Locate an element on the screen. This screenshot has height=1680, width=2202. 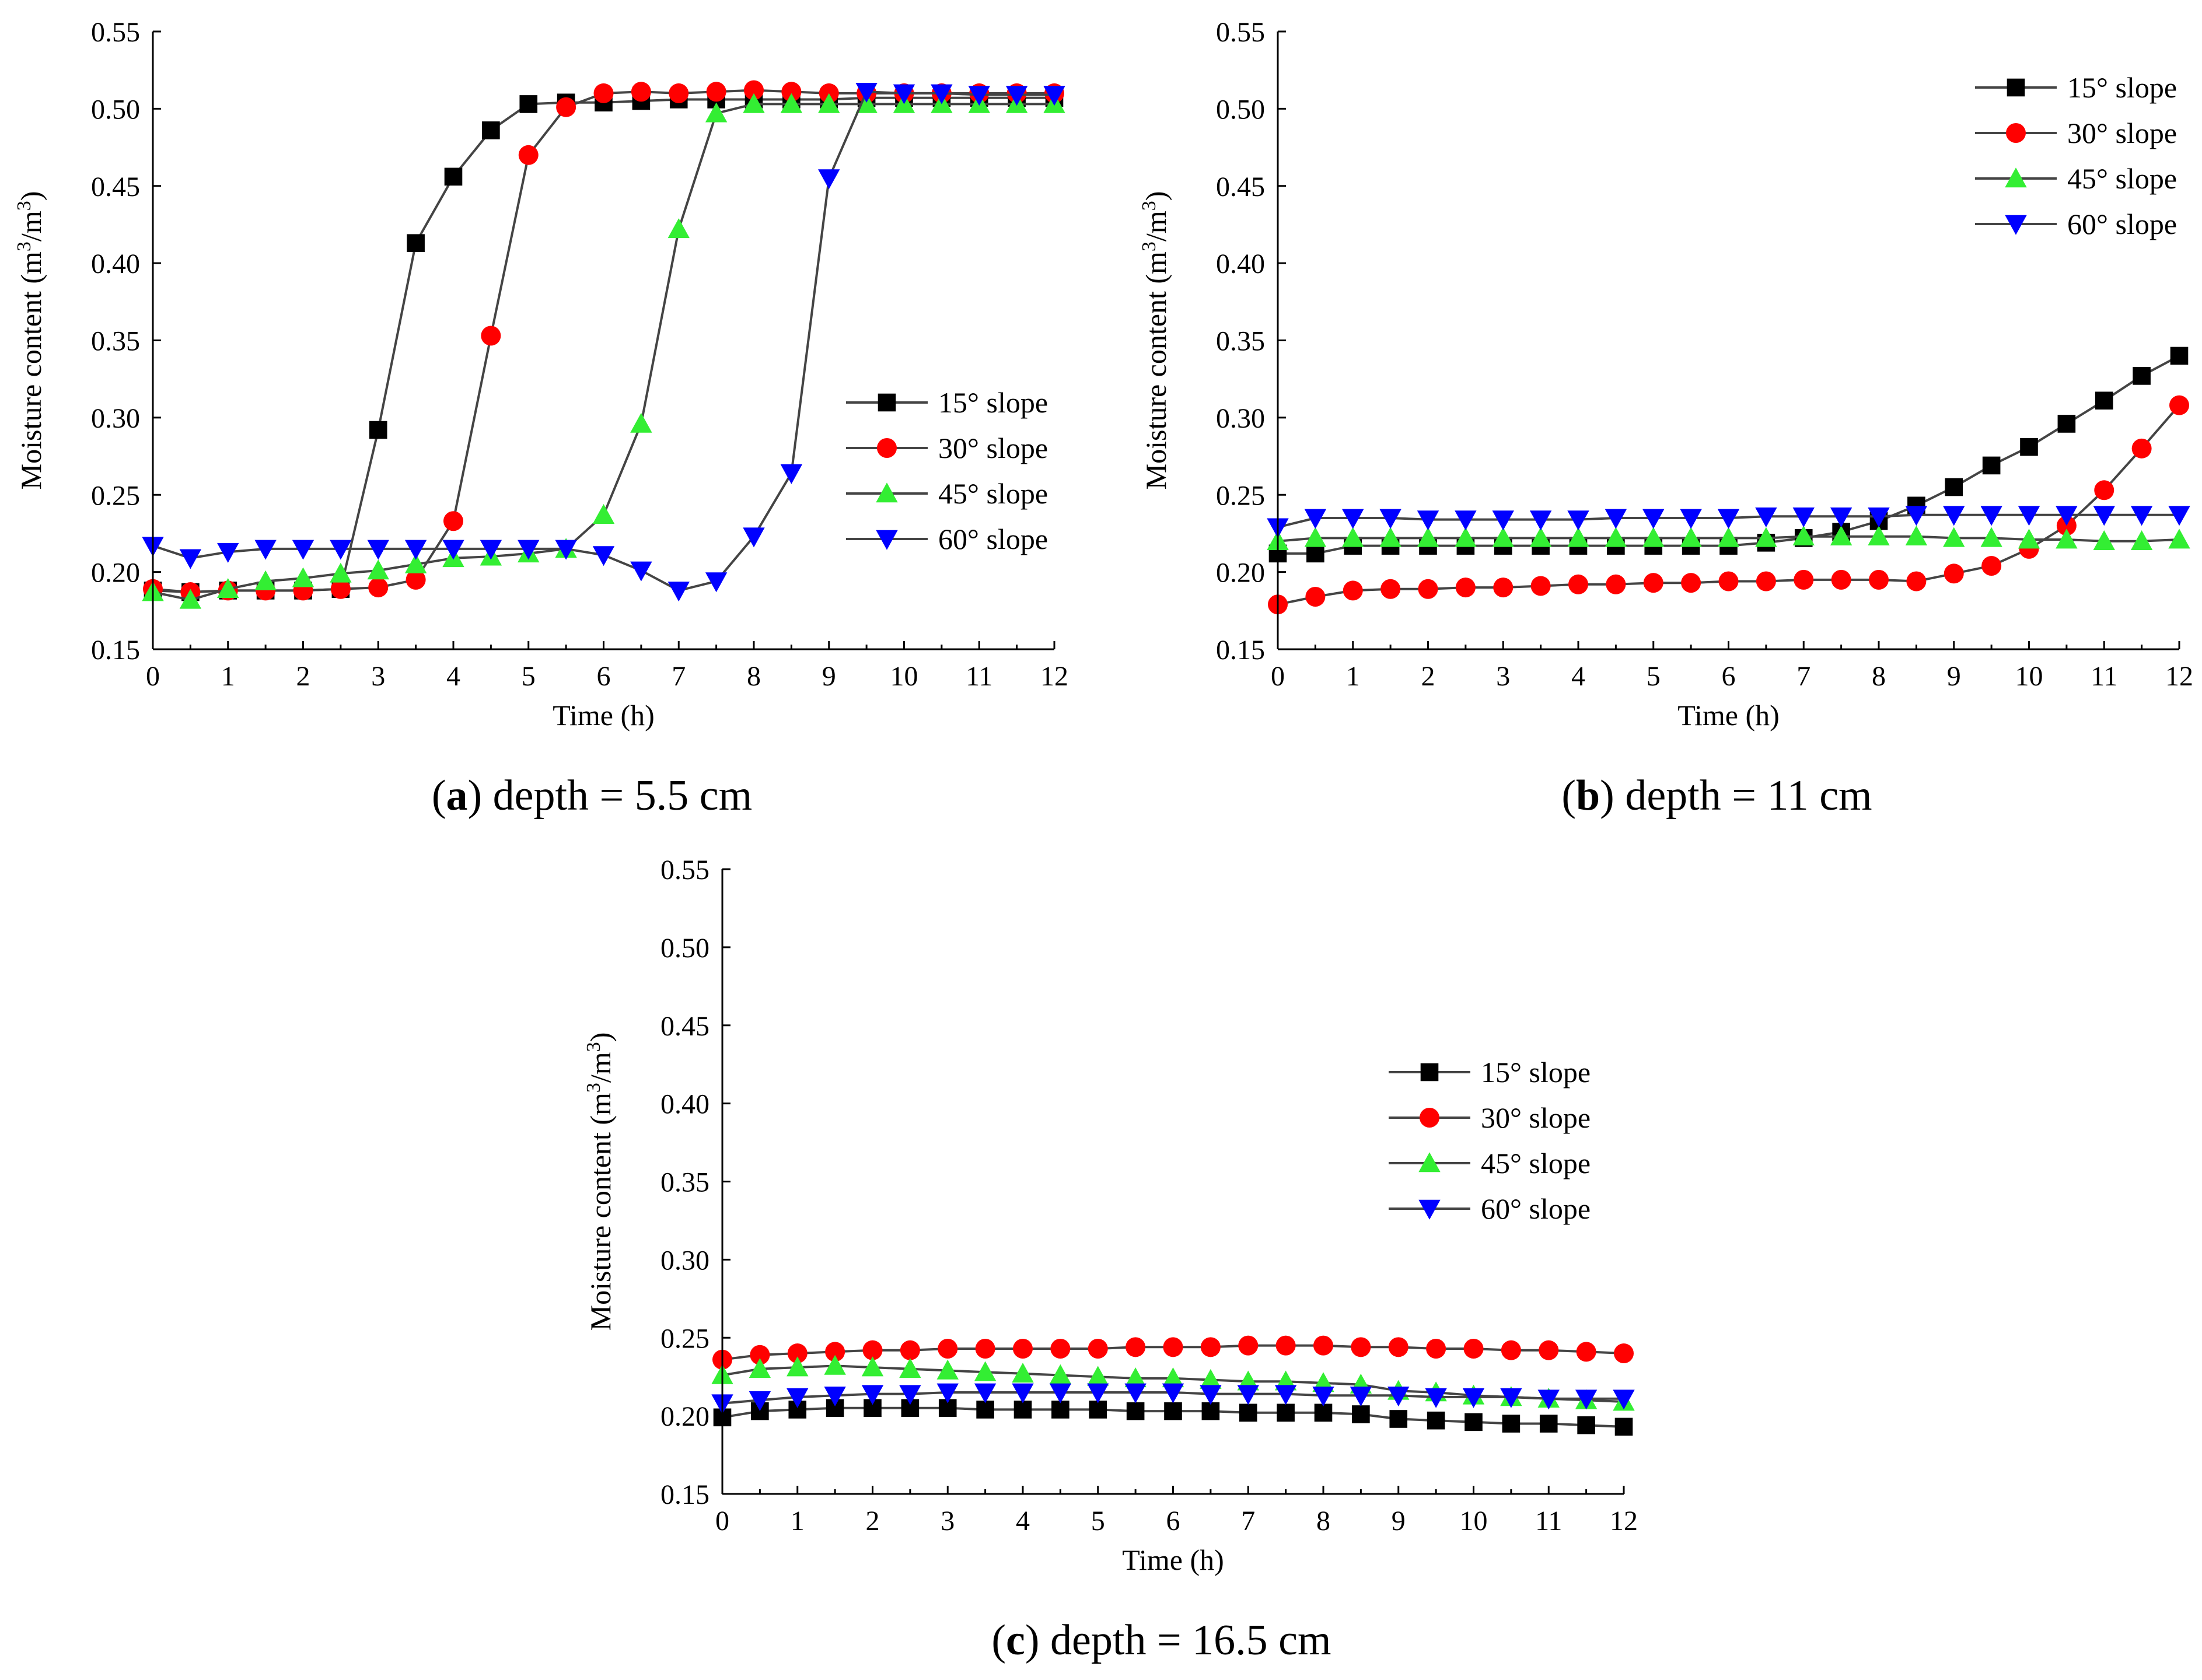
legend-item-s30: 30° slope is located at coordinates (947, 448).